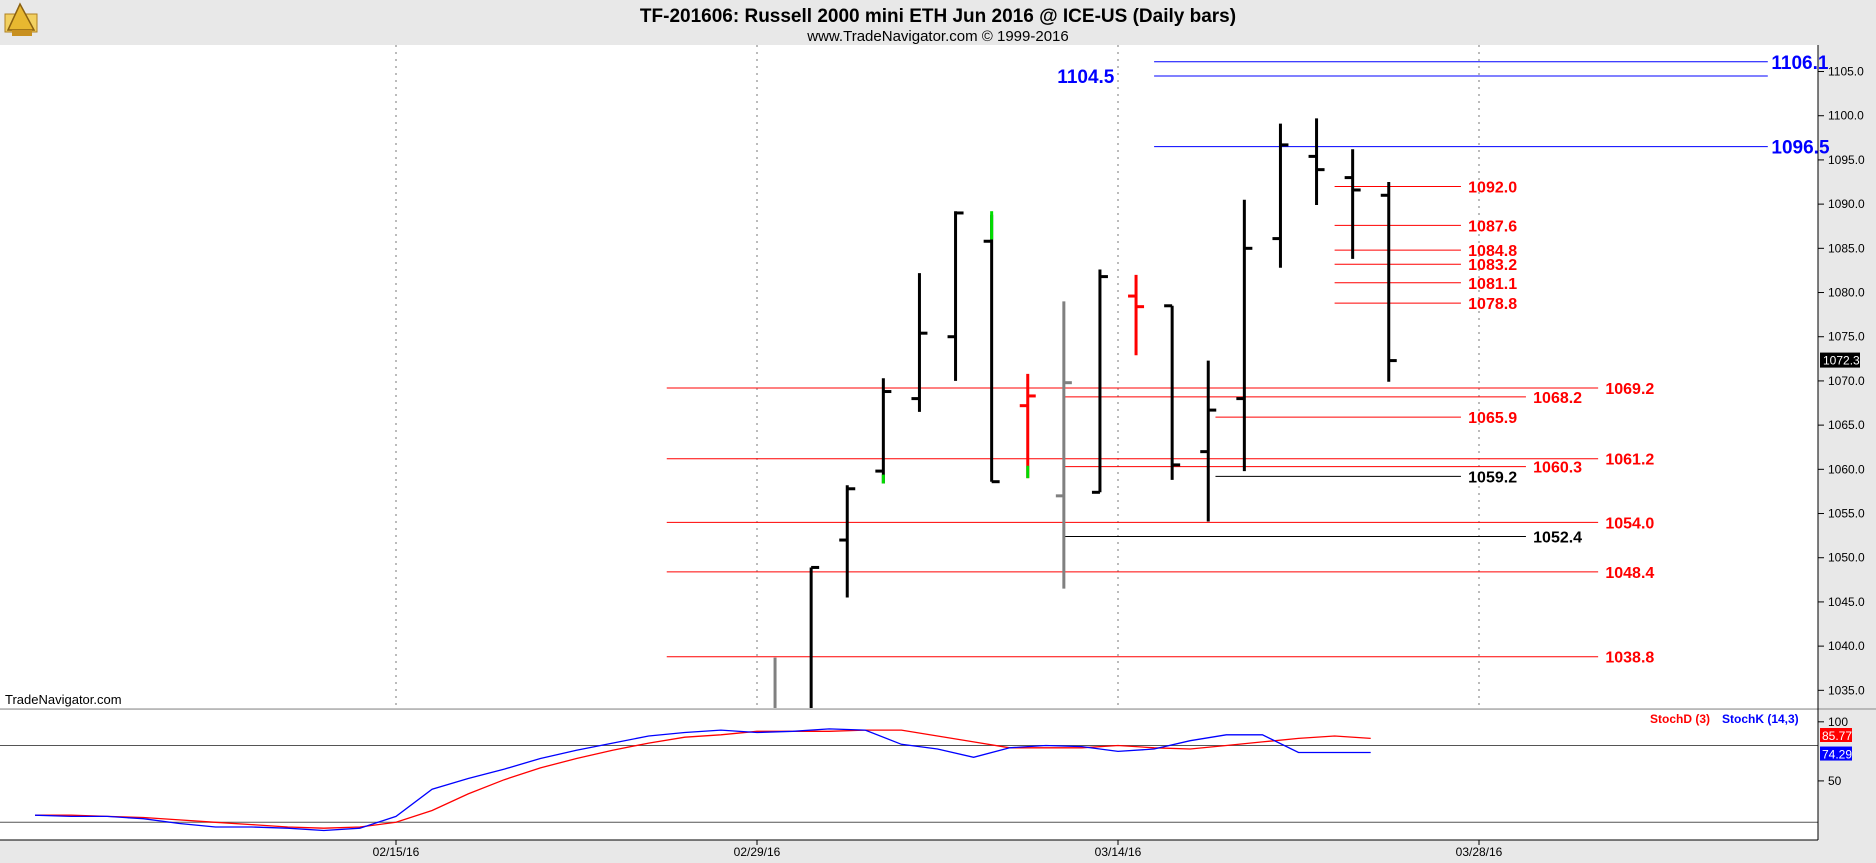 The width and height of the screenshot is (1876, 863). I want to click on level-label: 1048.4, so click(1629, 573).